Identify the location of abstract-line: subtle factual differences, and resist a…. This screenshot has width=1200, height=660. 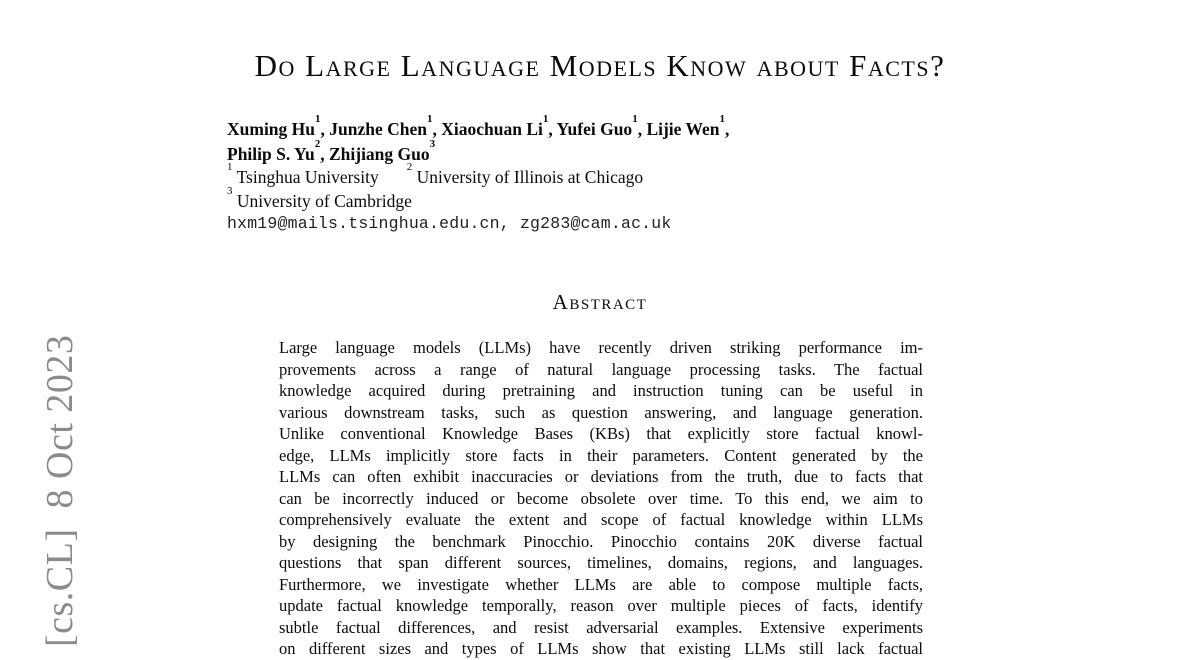
(601, 627).